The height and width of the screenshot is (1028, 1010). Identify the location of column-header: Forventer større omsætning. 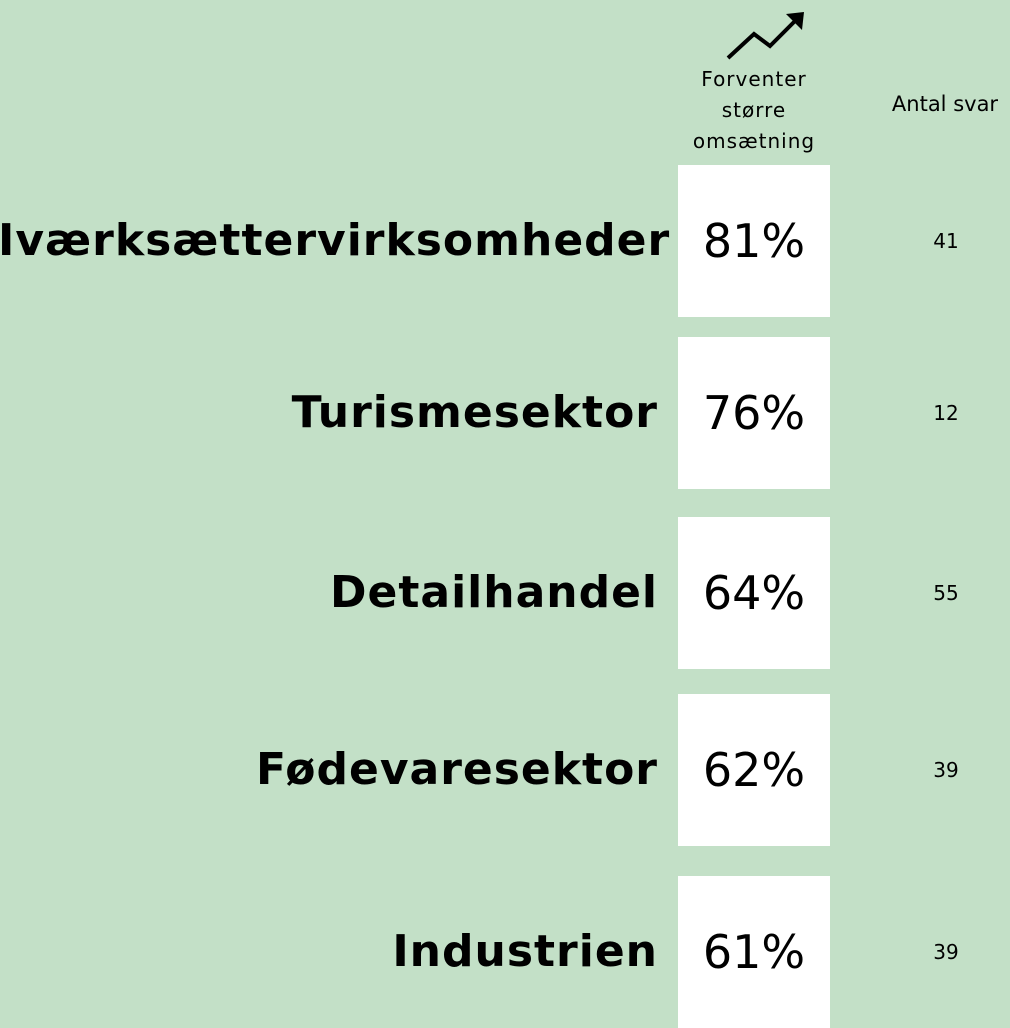
(754, 110).